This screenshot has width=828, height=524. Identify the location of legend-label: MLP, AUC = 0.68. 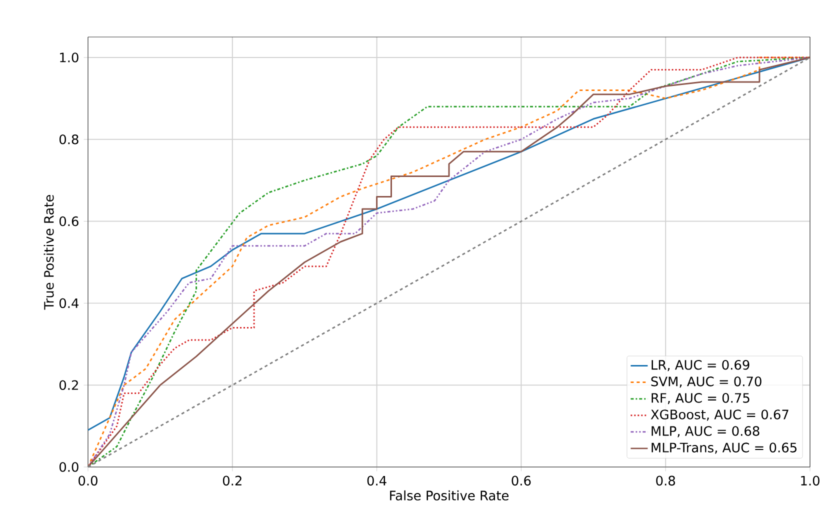
(706, 432).